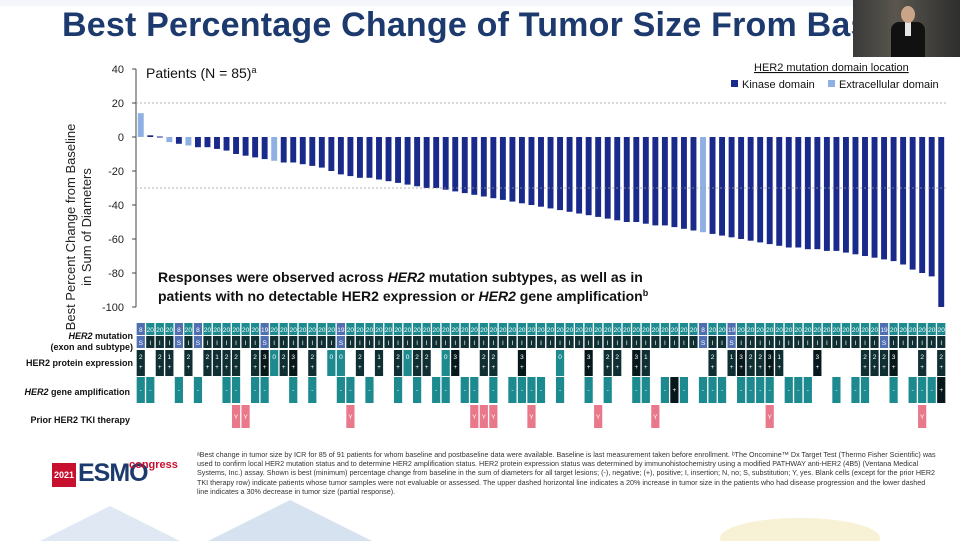 The width and height of the screenshot is (960, 541). I want to click on logo-year: 2021, so click(64, 475).